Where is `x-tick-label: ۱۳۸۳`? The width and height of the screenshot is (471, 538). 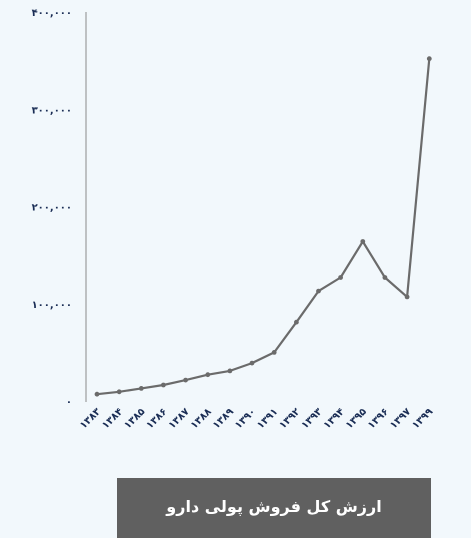
x-tick-label: ۱۳۸۳ is located at coordinates (90, 418).